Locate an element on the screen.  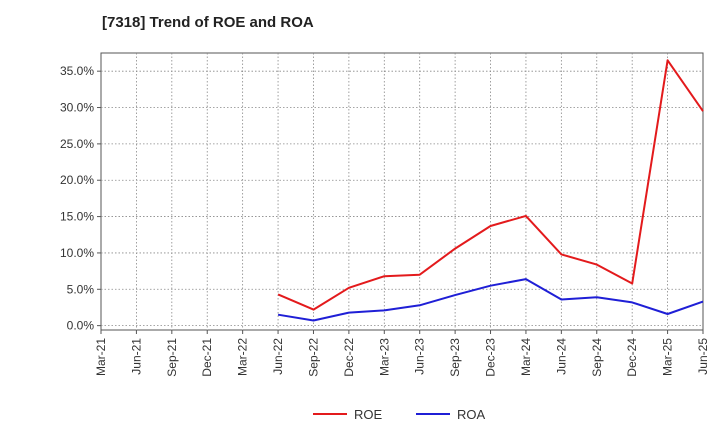
y-tick-label: 35.0% is located at coordinates (77, 71).